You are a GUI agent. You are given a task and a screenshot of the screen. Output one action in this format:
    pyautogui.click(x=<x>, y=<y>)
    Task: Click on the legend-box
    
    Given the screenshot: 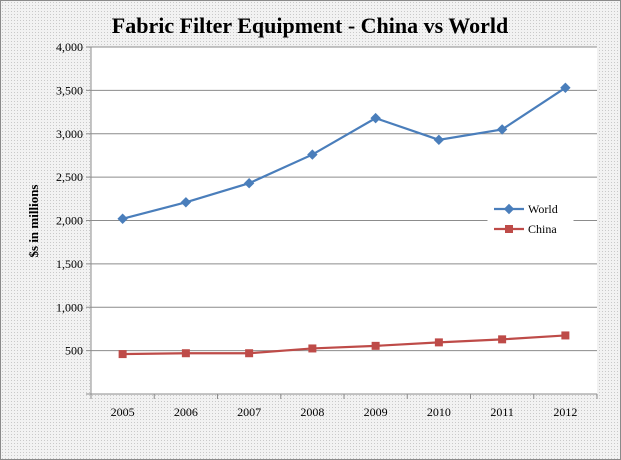 What is the action you would take?
    pyautogui.click(x=530, y=218)
    